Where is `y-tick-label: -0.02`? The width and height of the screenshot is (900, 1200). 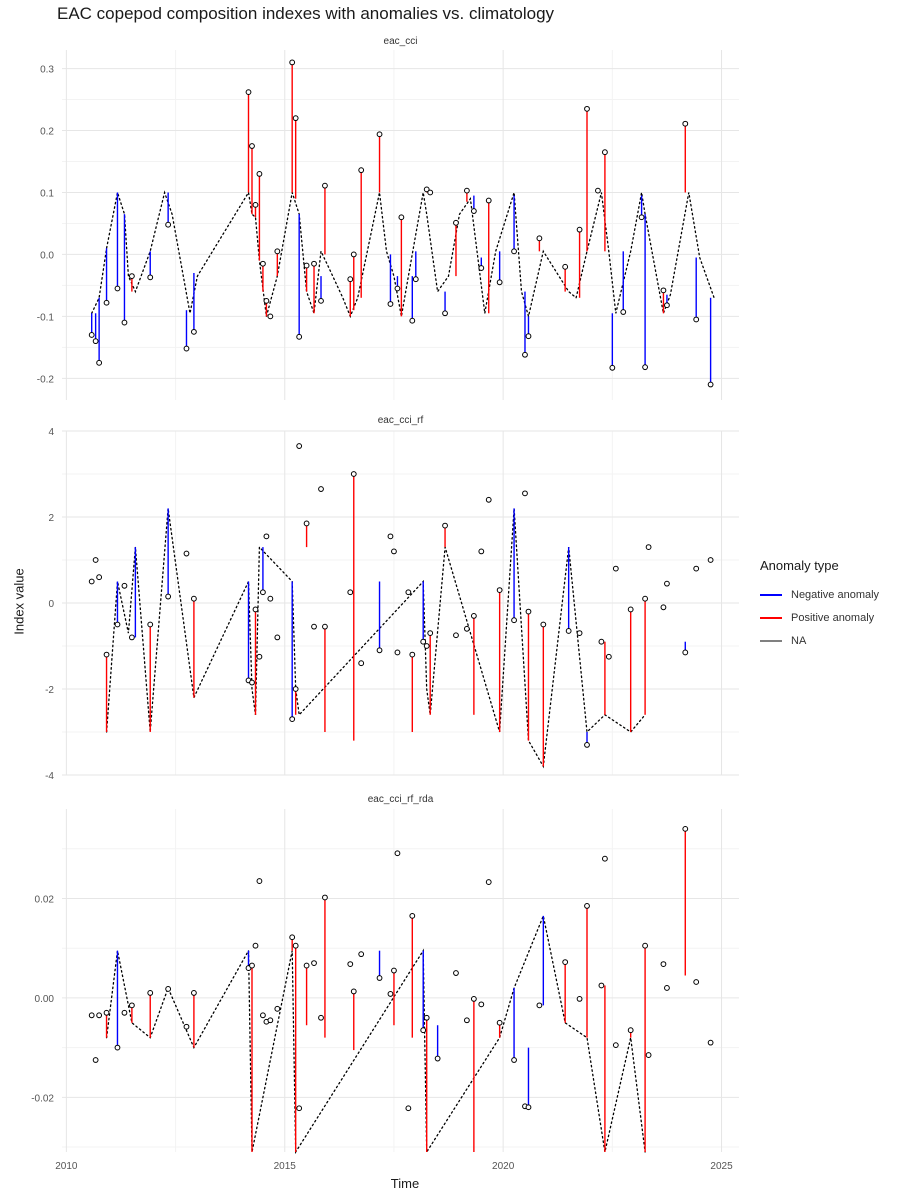
y-tick-label: -0.02 is located at coordinates (42, 1098).